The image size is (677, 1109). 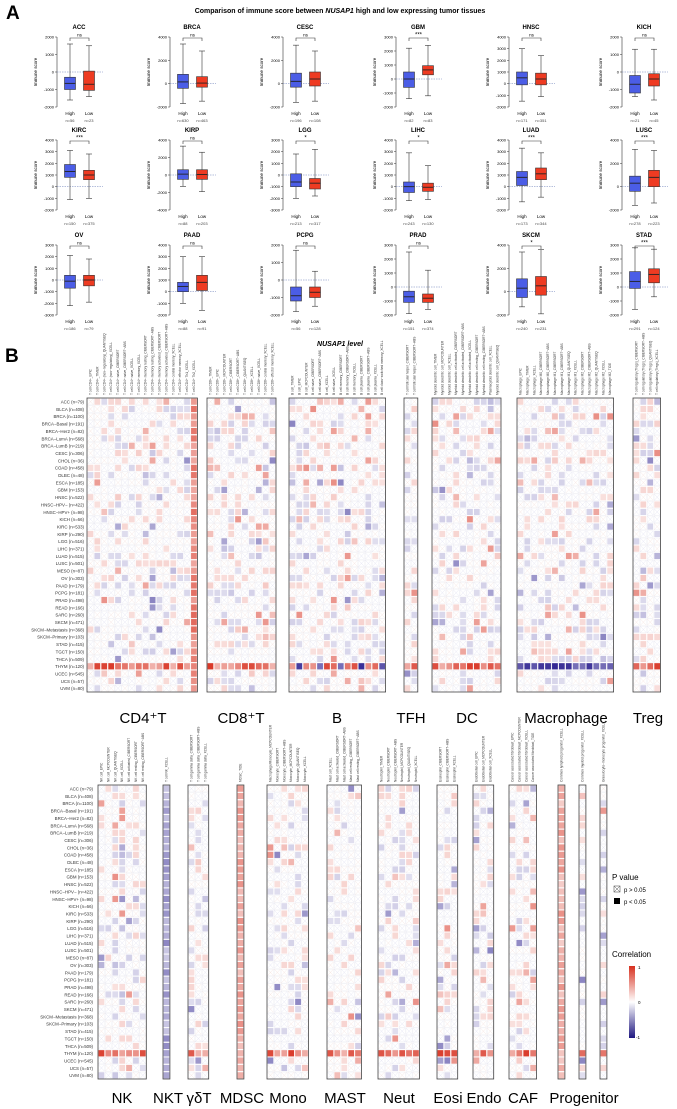 What do you see at coordinates (71, 460) in the screenshot?
I see `row-label: CHOL (n=36)` at bounding box center [71, 460].